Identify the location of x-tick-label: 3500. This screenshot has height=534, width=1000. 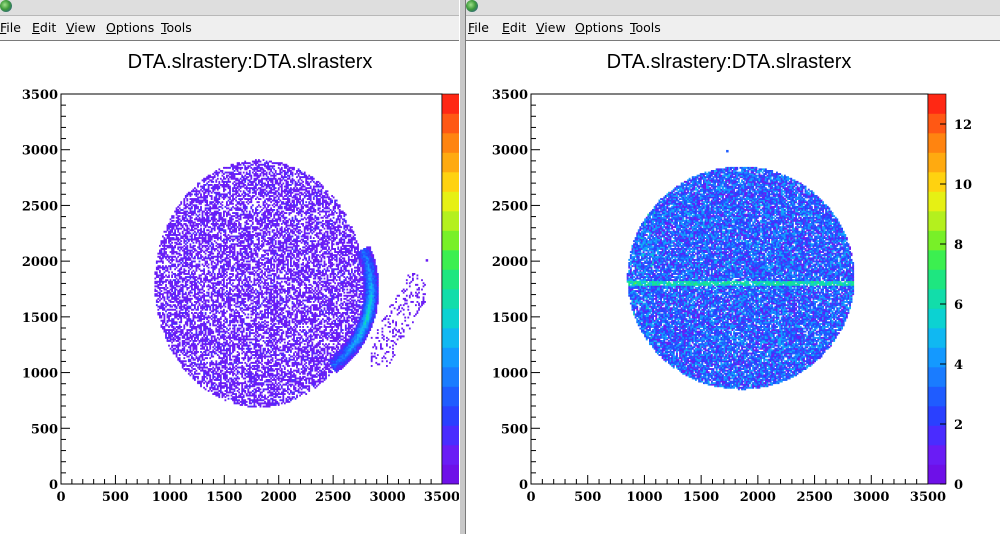
(928, 497).